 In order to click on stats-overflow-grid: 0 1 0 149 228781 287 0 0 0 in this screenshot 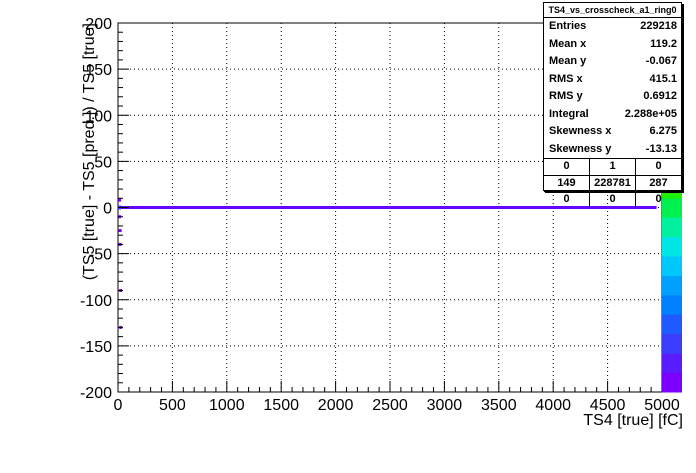, I will do `click(612, 183)`.